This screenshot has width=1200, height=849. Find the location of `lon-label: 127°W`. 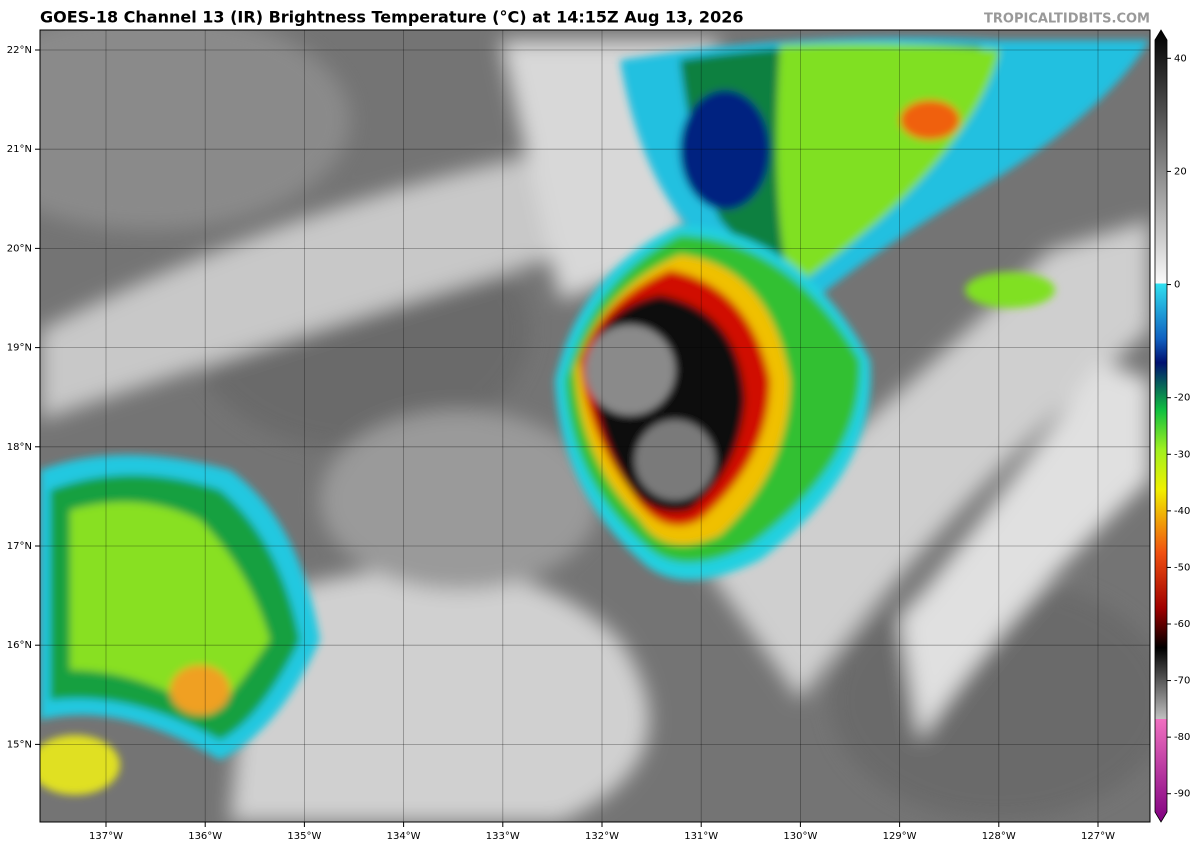

lon-label: 127°W is located at coordinates (1098, 836).